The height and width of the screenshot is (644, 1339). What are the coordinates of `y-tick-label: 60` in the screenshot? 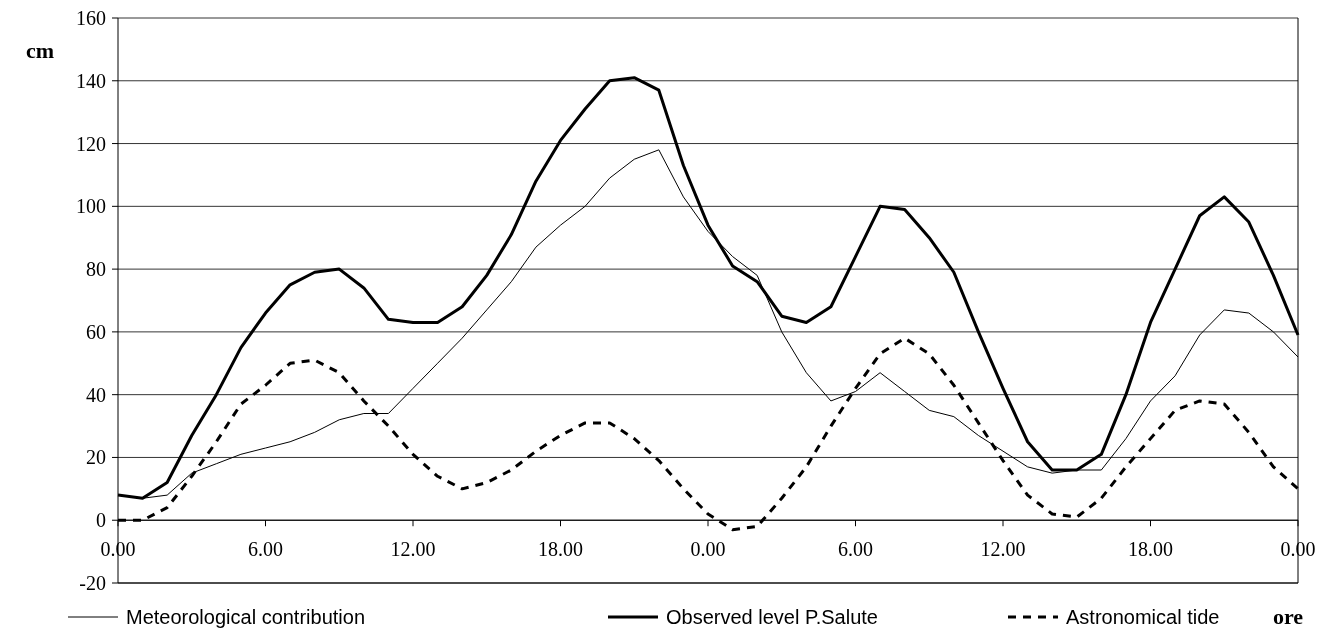 It's located at (96, 331).